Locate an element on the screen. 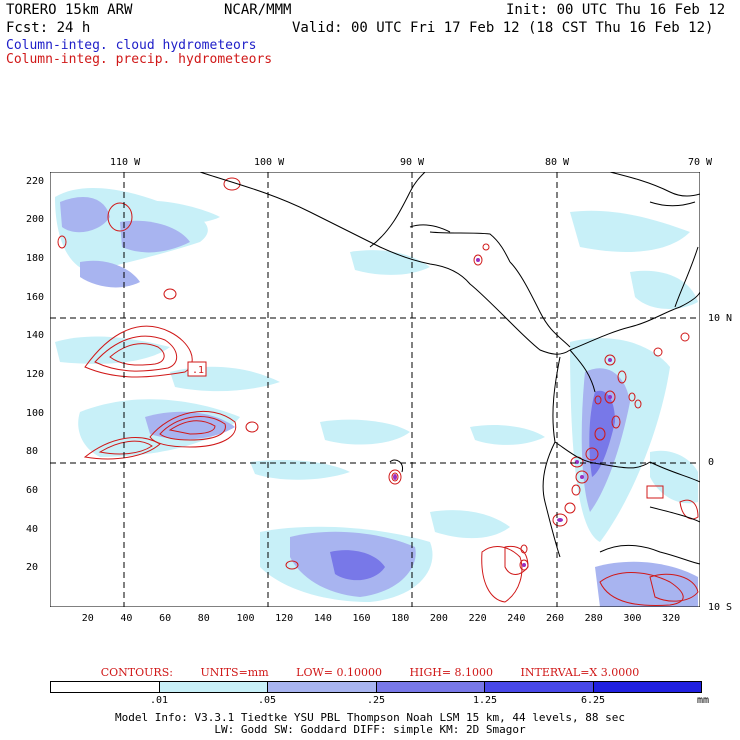 This screenshot has width=740, height=740. grid-y-label: 40 is located at coordinates (32, 529).